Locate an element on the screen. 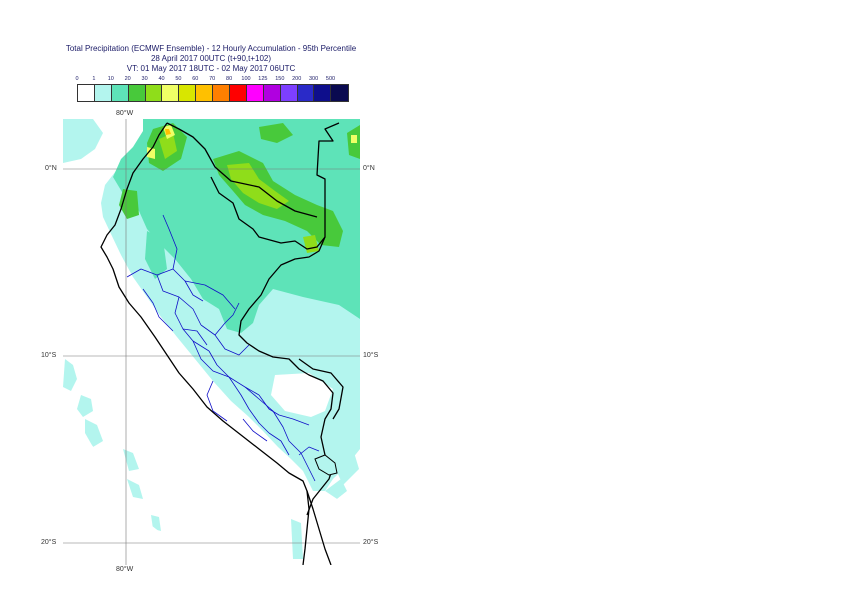  lat-label-0-left: 0°N is located at coordinates (51, 168).